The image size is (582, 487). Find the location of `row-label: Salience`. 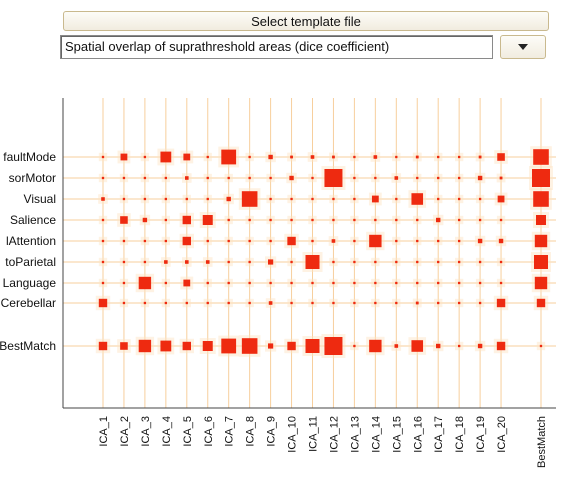

row-label: Salience is located at coordinates (33, 220).